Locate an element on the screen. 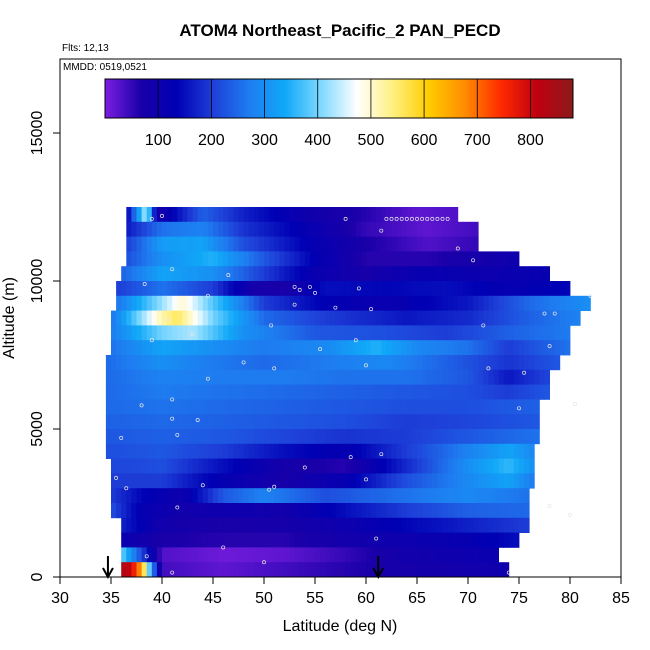  heatmap-row is located at coordinates (320, 511).